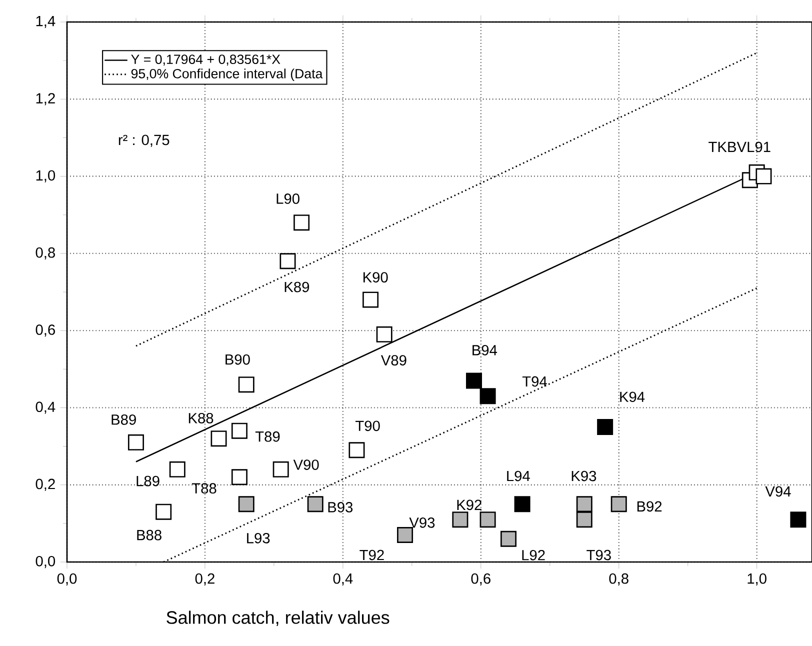 The width and height of the screenshot is (812, 646). Describe the element at coordinates (148, 481) in the screenshot. I see `annotation: L89` at that location.